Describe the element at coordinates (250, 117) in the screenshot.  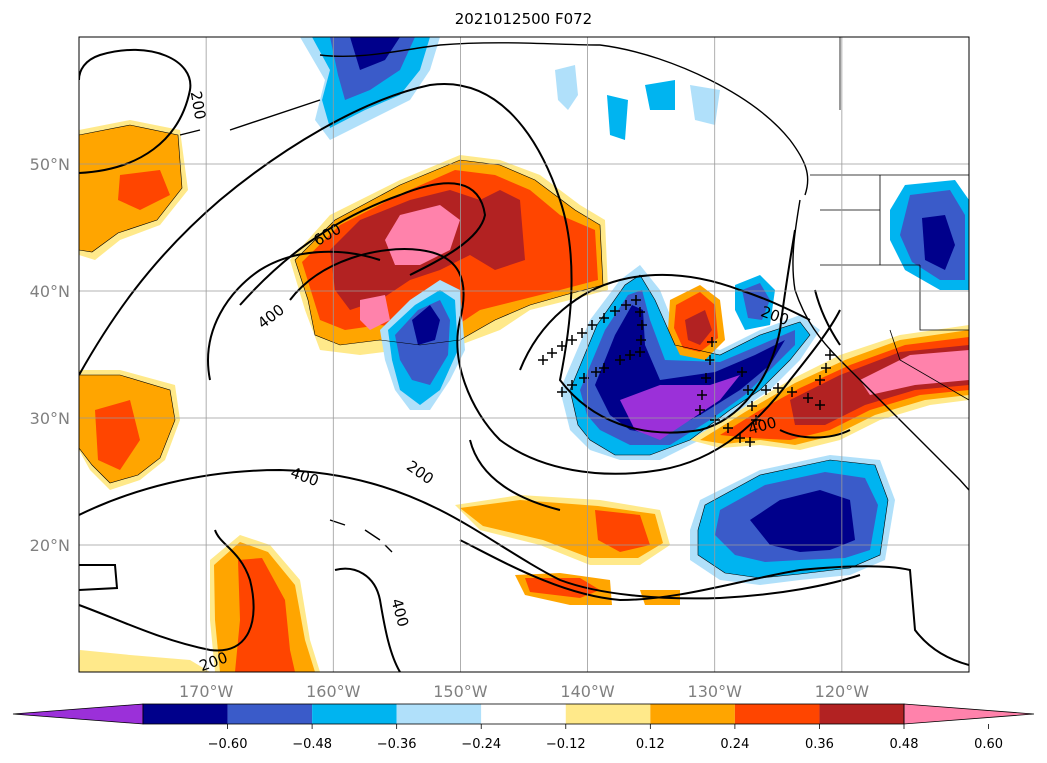
I see `coast-aleutians` at that location.